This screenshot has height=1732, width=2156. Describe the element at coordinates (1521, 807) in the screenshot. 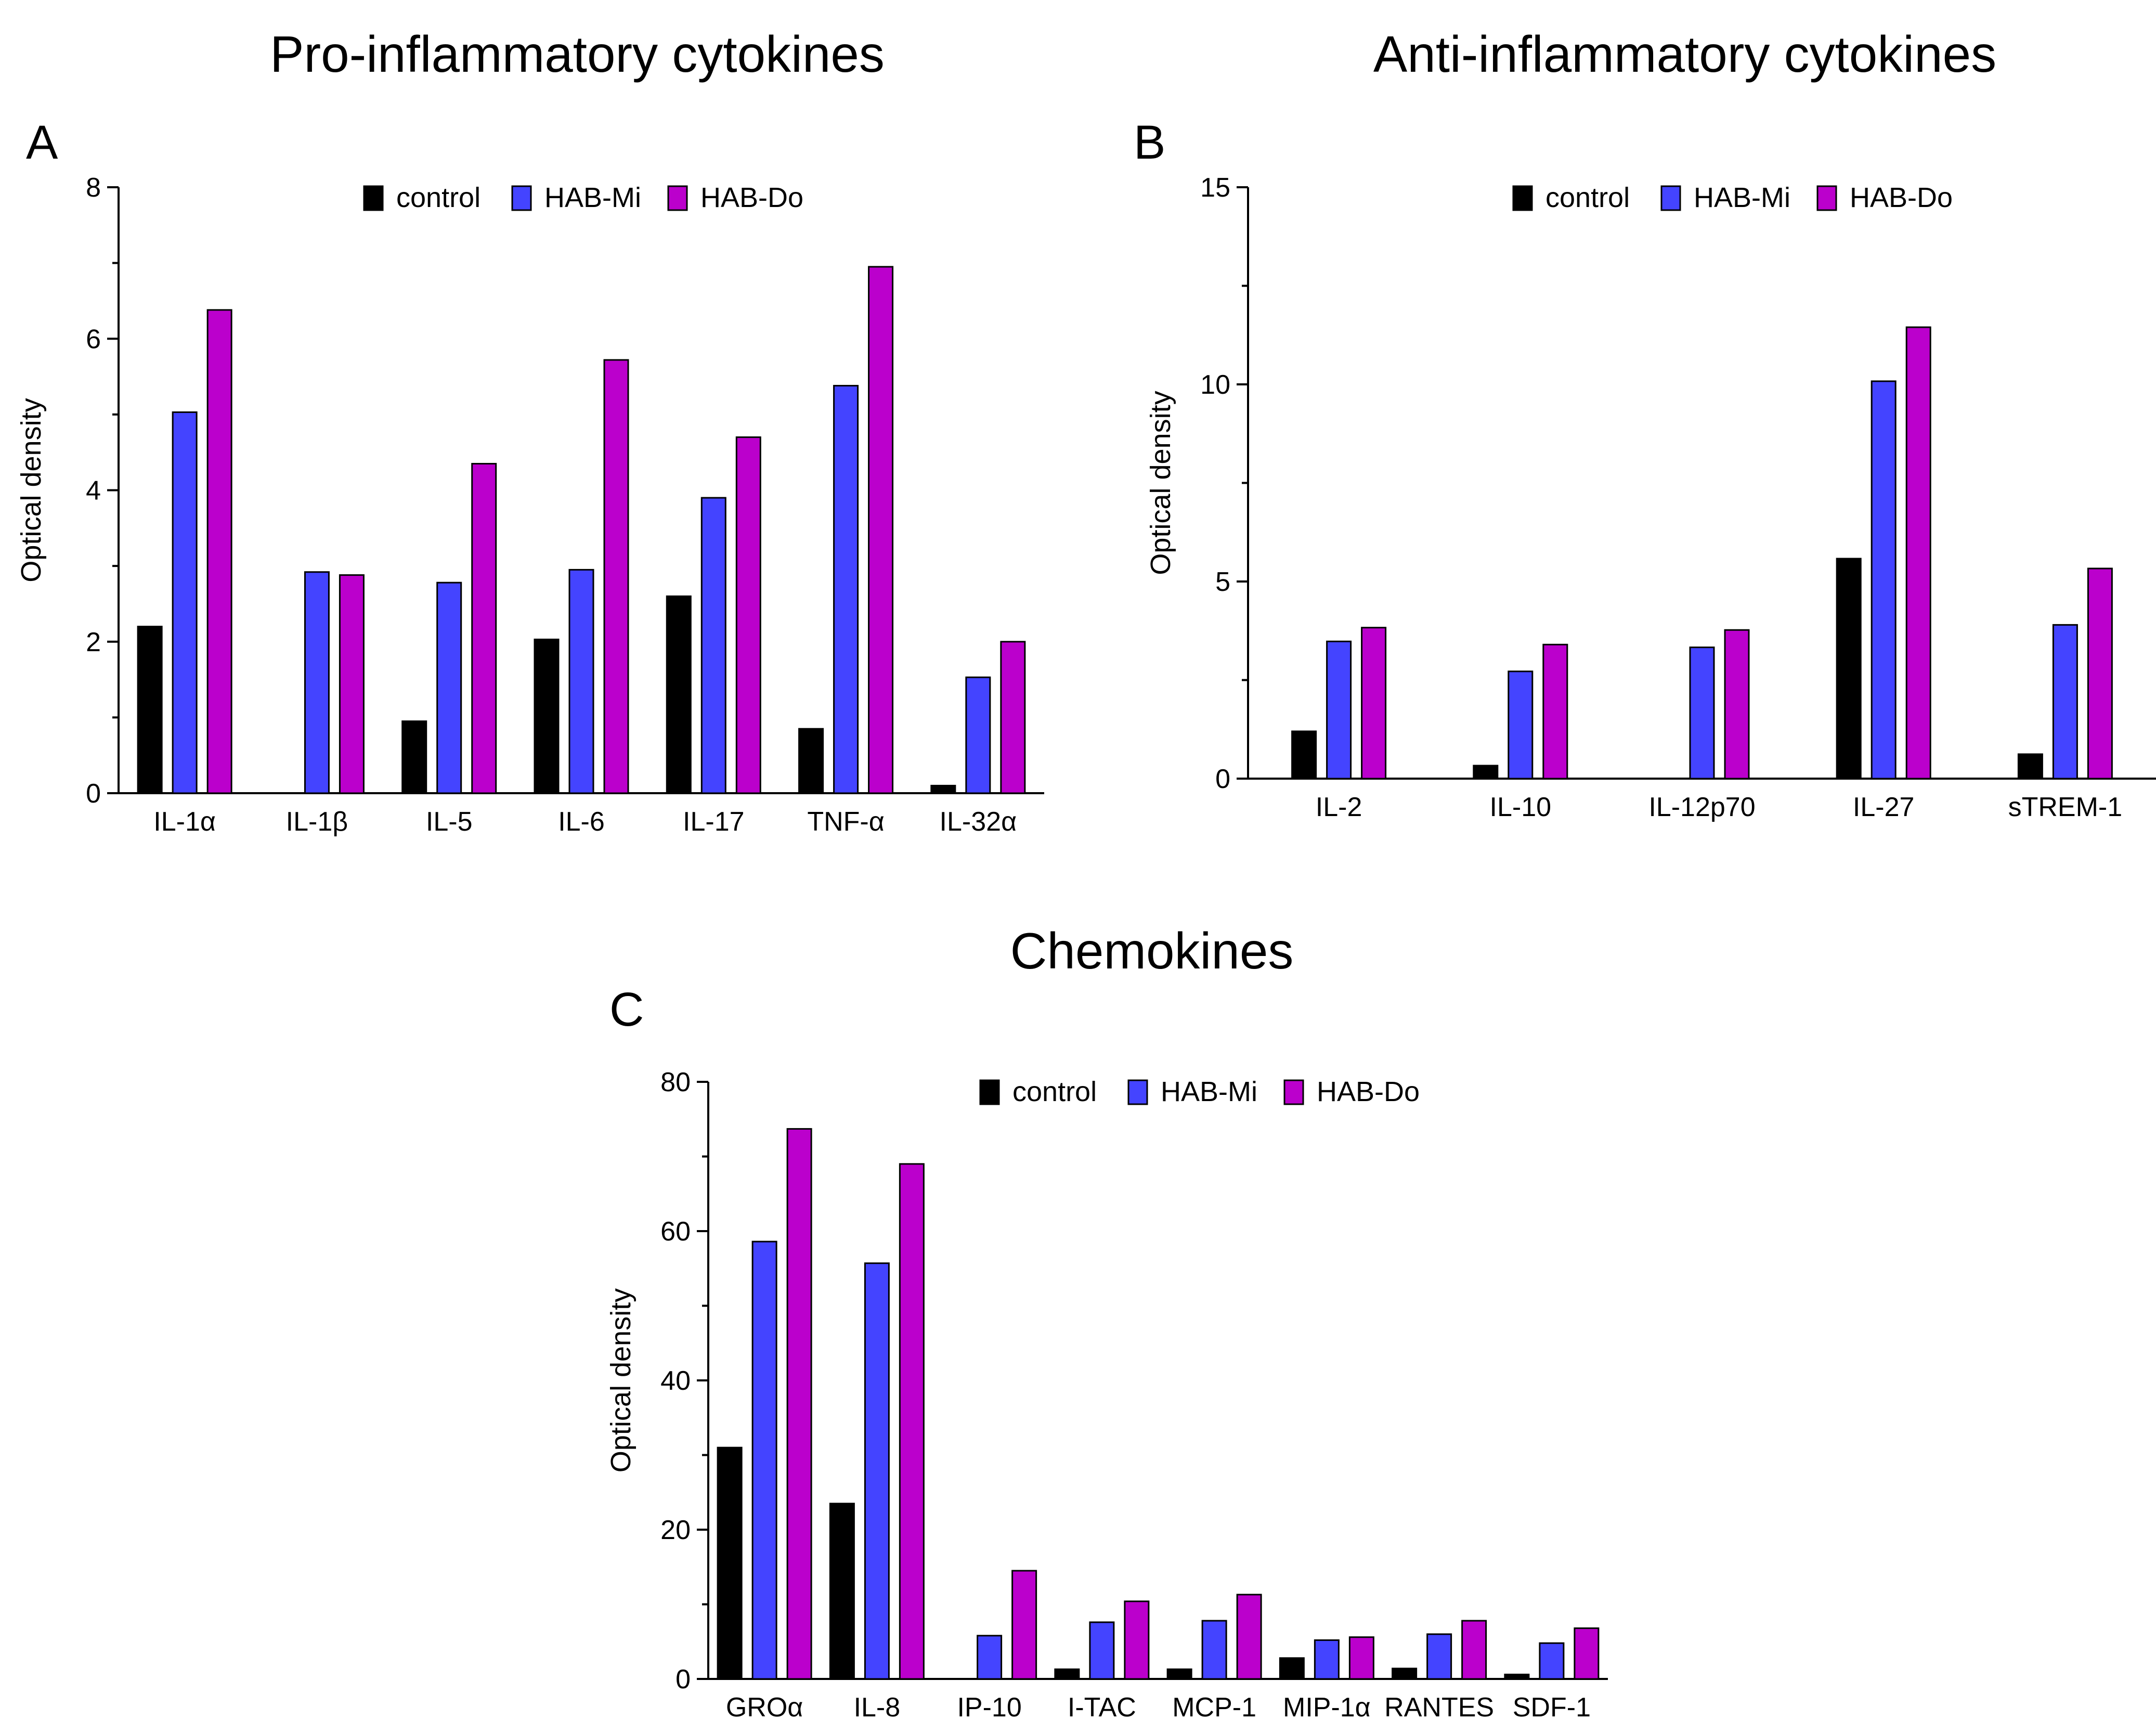

I see `panel-b-category-label: IL-10` at that location.